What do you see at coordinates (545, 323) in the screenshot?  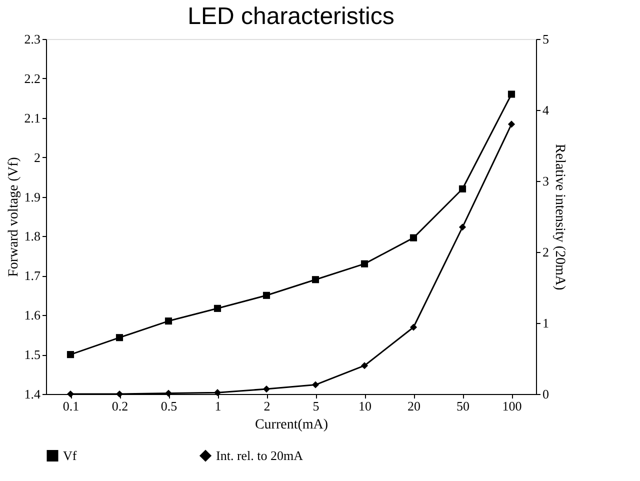 I see `y2-tick-label: 1` at bounding box center [545, 323].